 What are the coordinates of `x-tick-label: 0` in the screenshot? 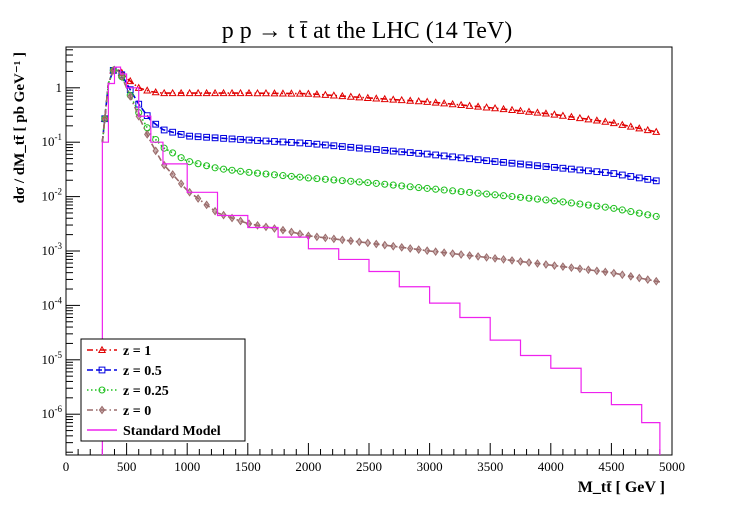 It's located at (66, 466).